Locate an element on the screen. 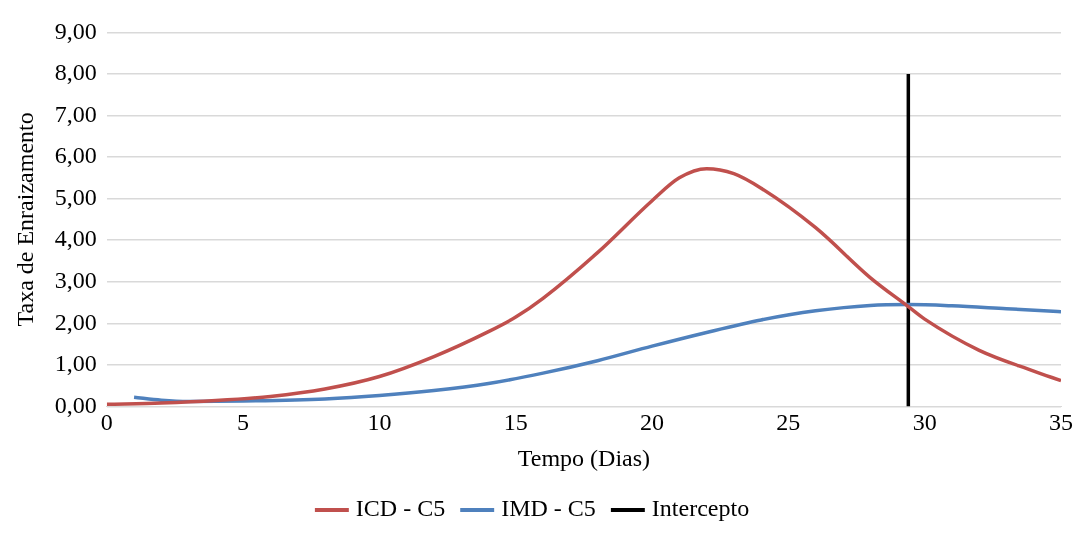  x-tick-label: 15 is located at coordinates (515, 422).